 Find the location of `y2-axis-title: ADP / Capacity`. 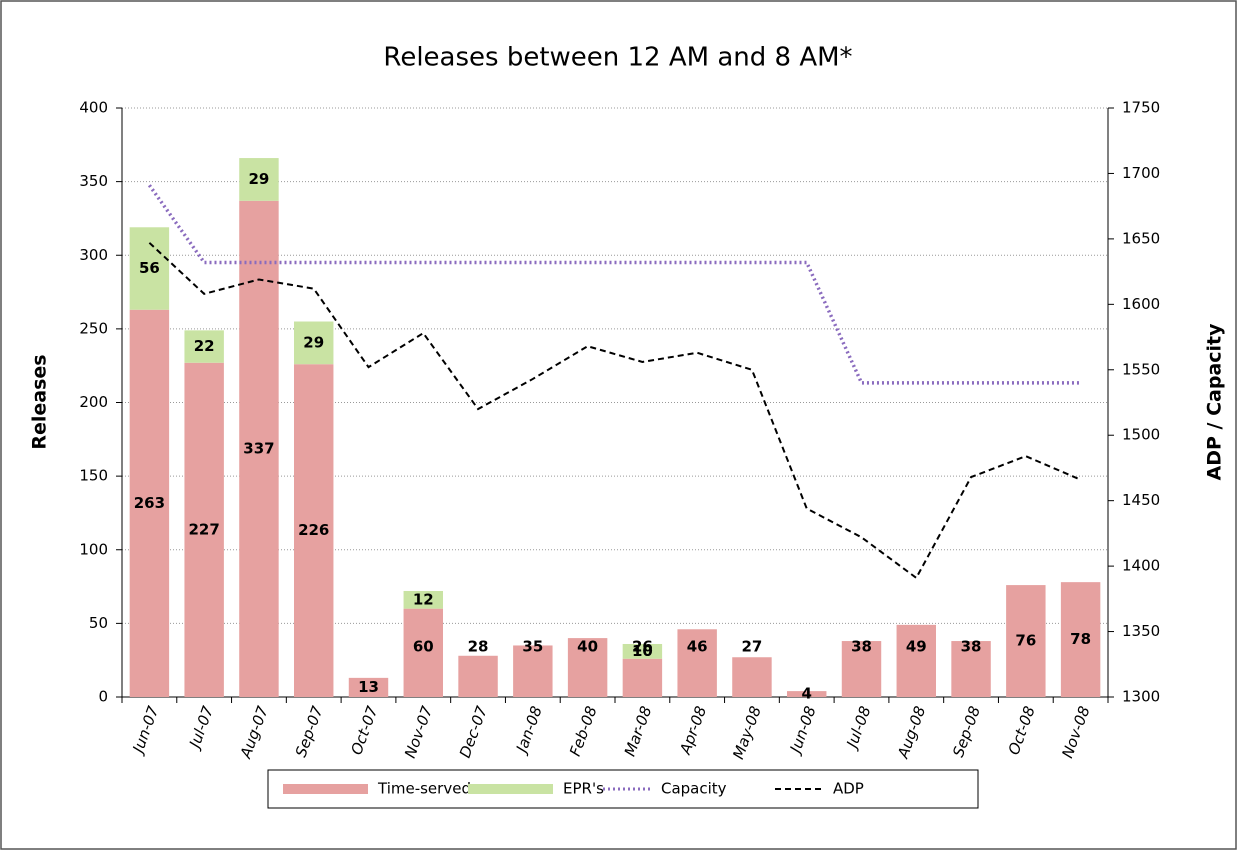

y2-axis-title: ADP / Capacity is located at coordinates (1215, 402).